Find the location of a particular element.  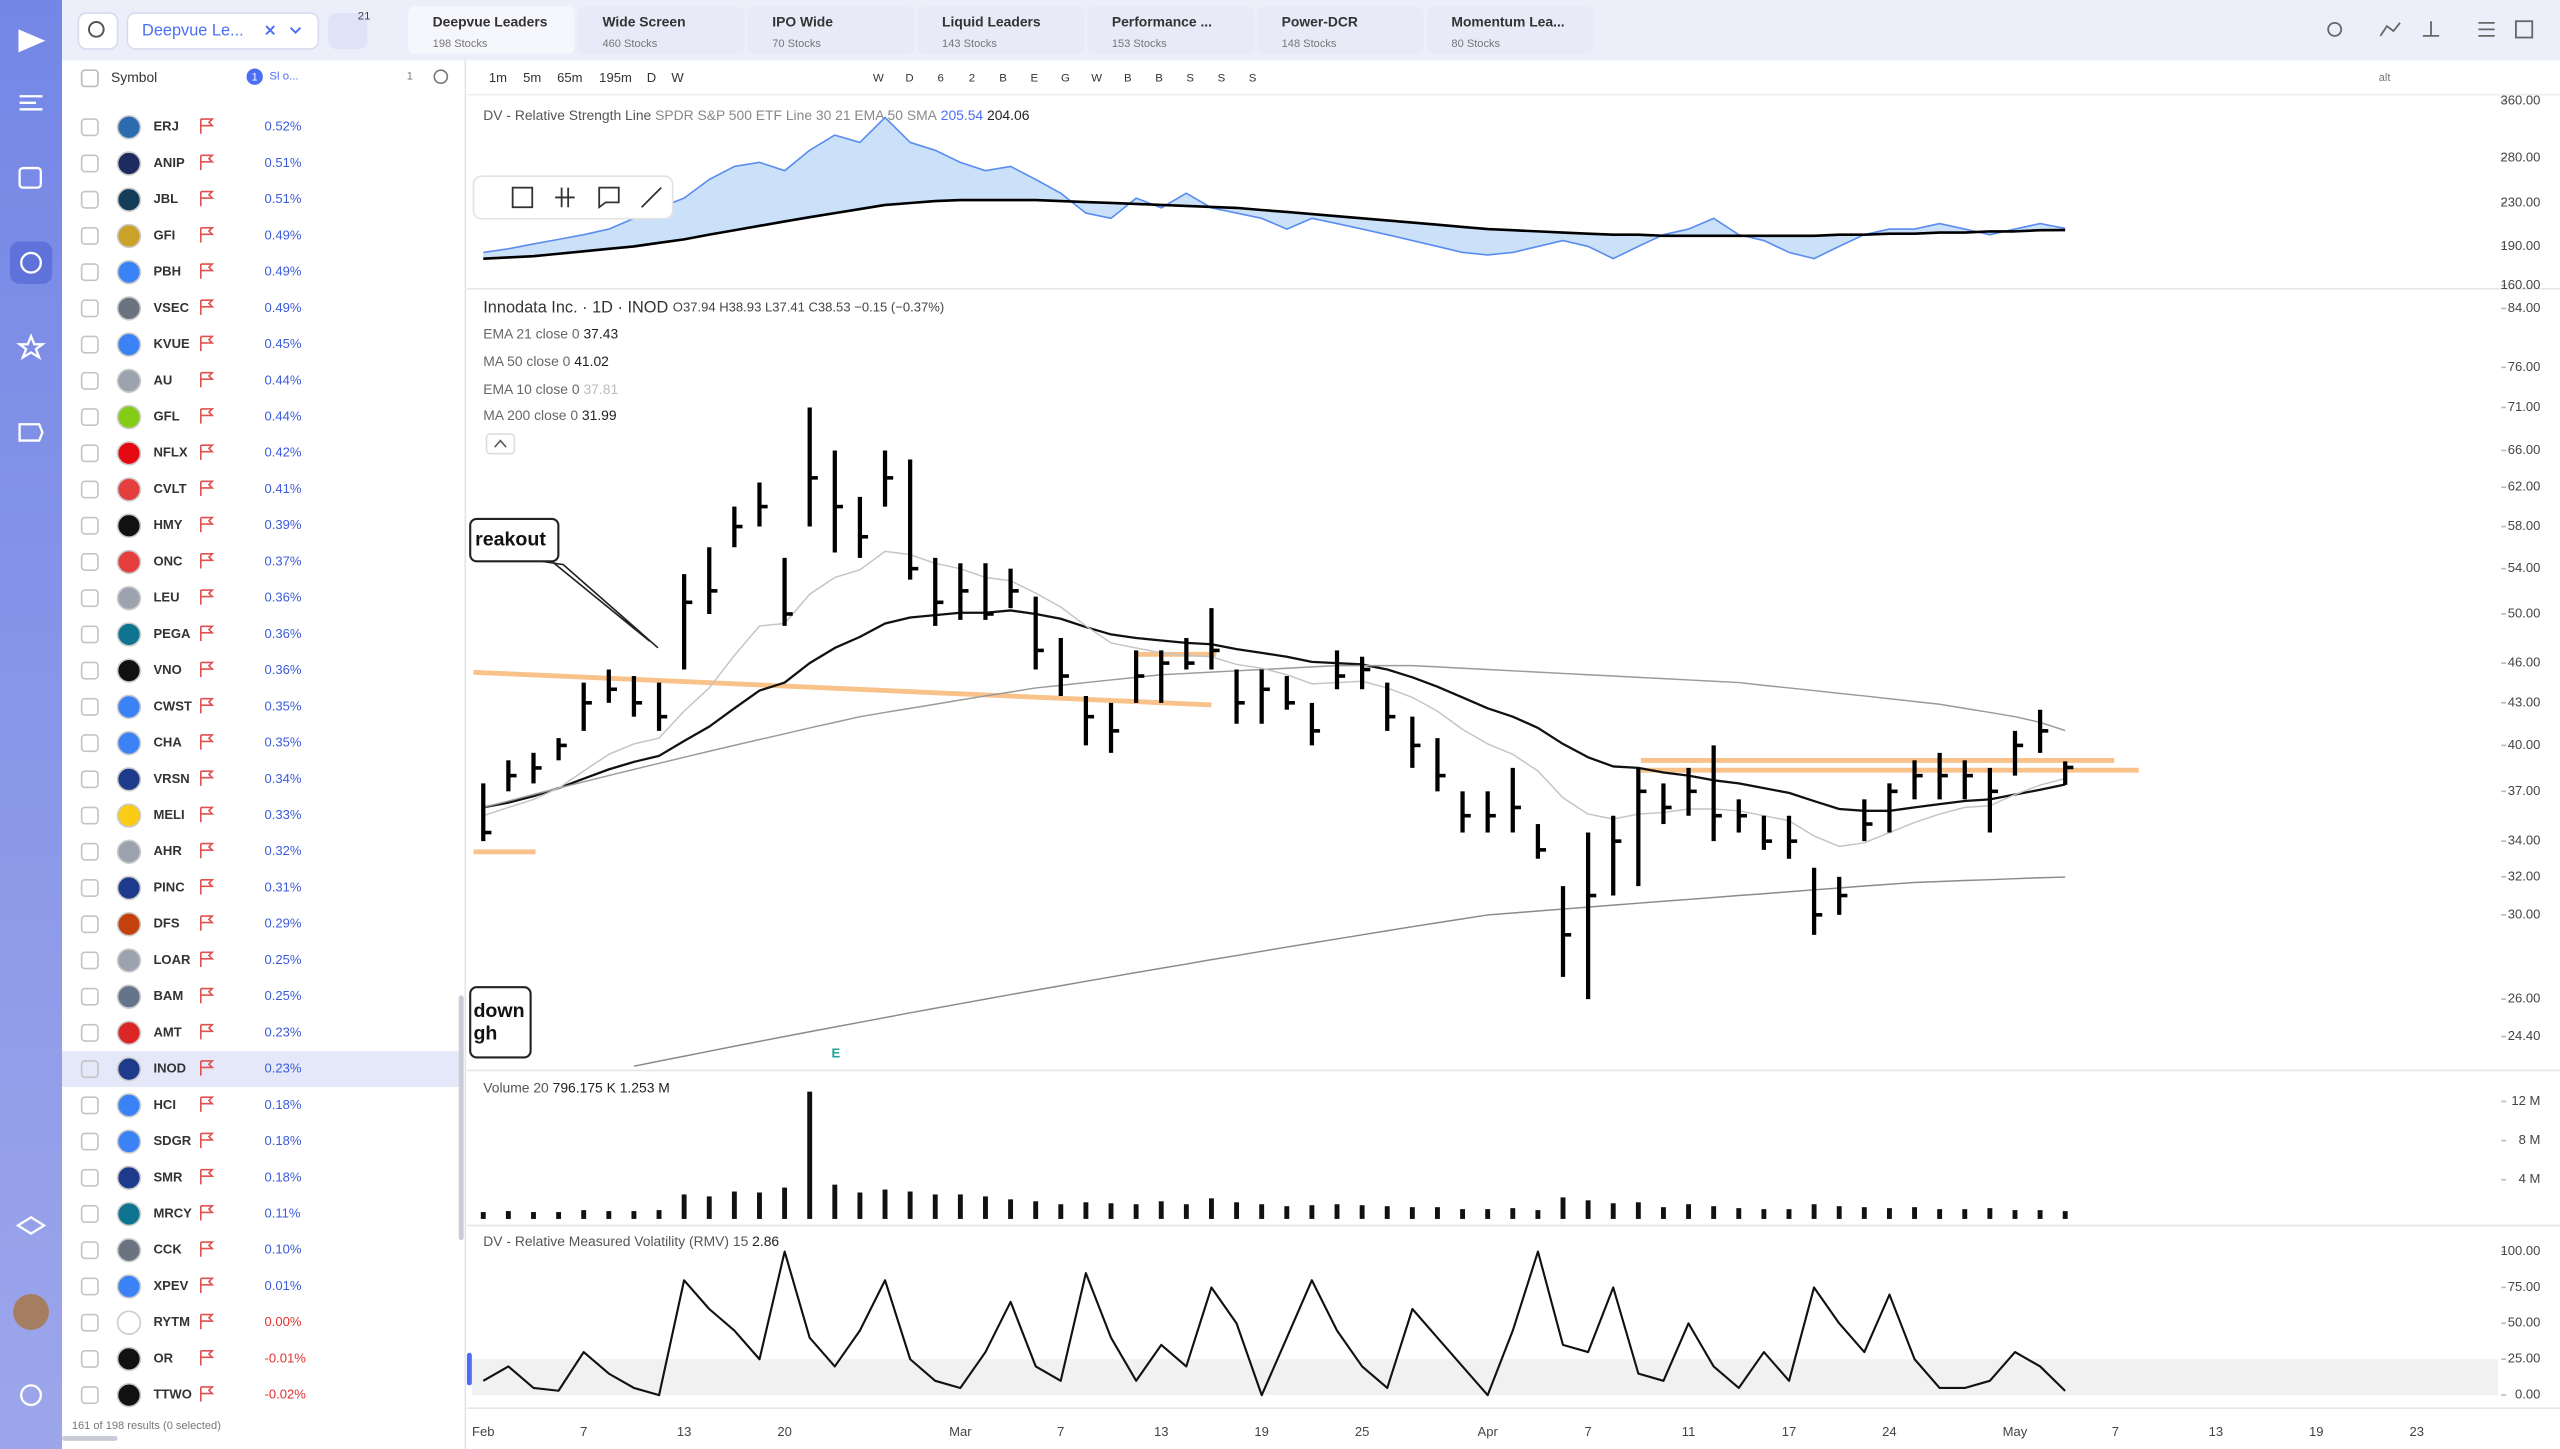

watchlist-row: SMR 0.18% is located at coordinates (191, 1178).